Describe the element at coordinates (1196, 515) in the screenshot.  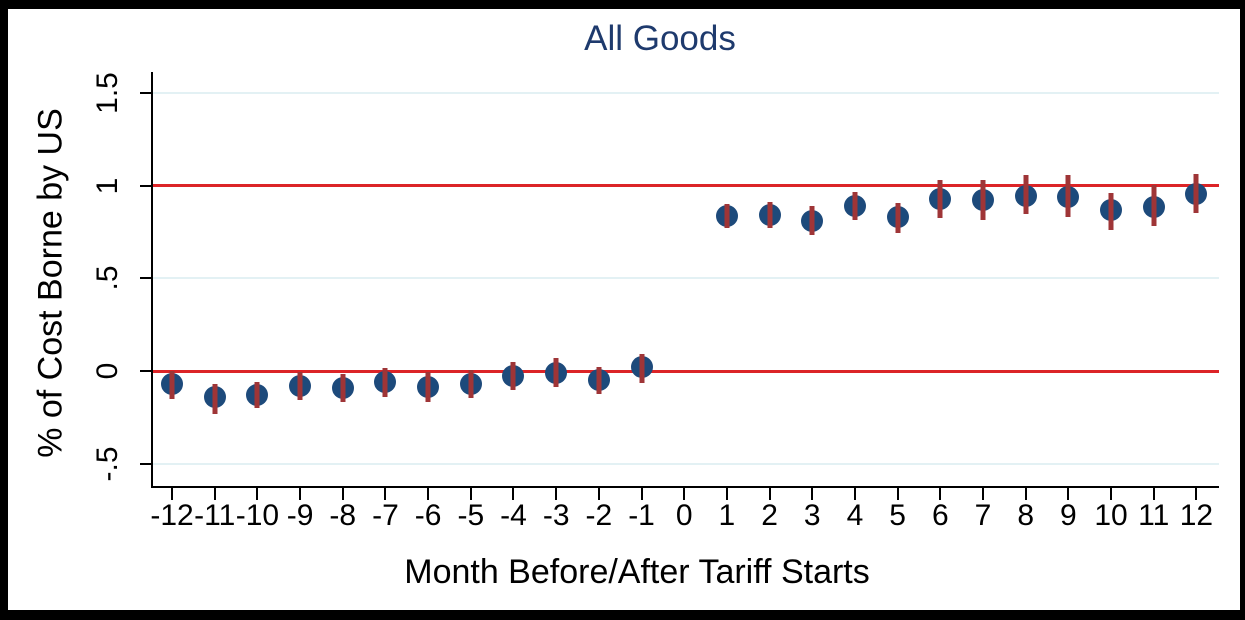
I see `x-tick-label: 12` at that location.